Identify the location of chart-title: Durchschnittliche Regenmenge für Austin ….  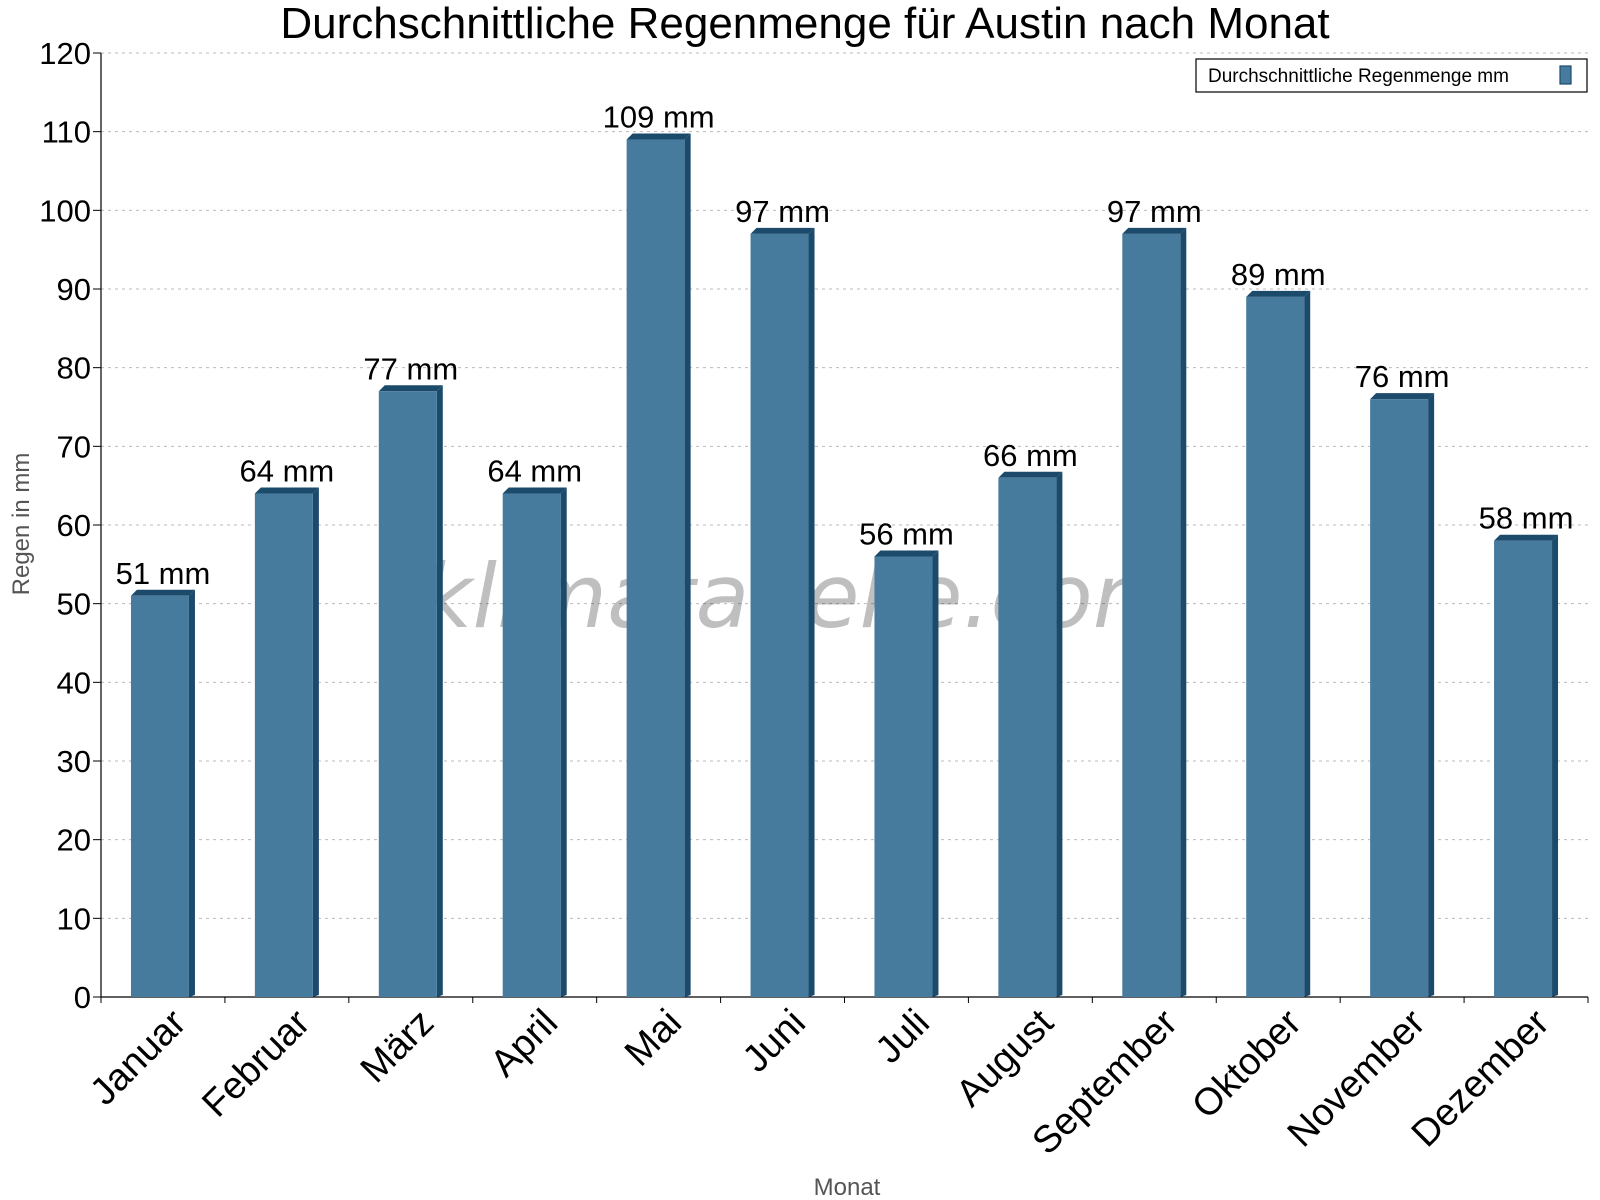
(804, 24).